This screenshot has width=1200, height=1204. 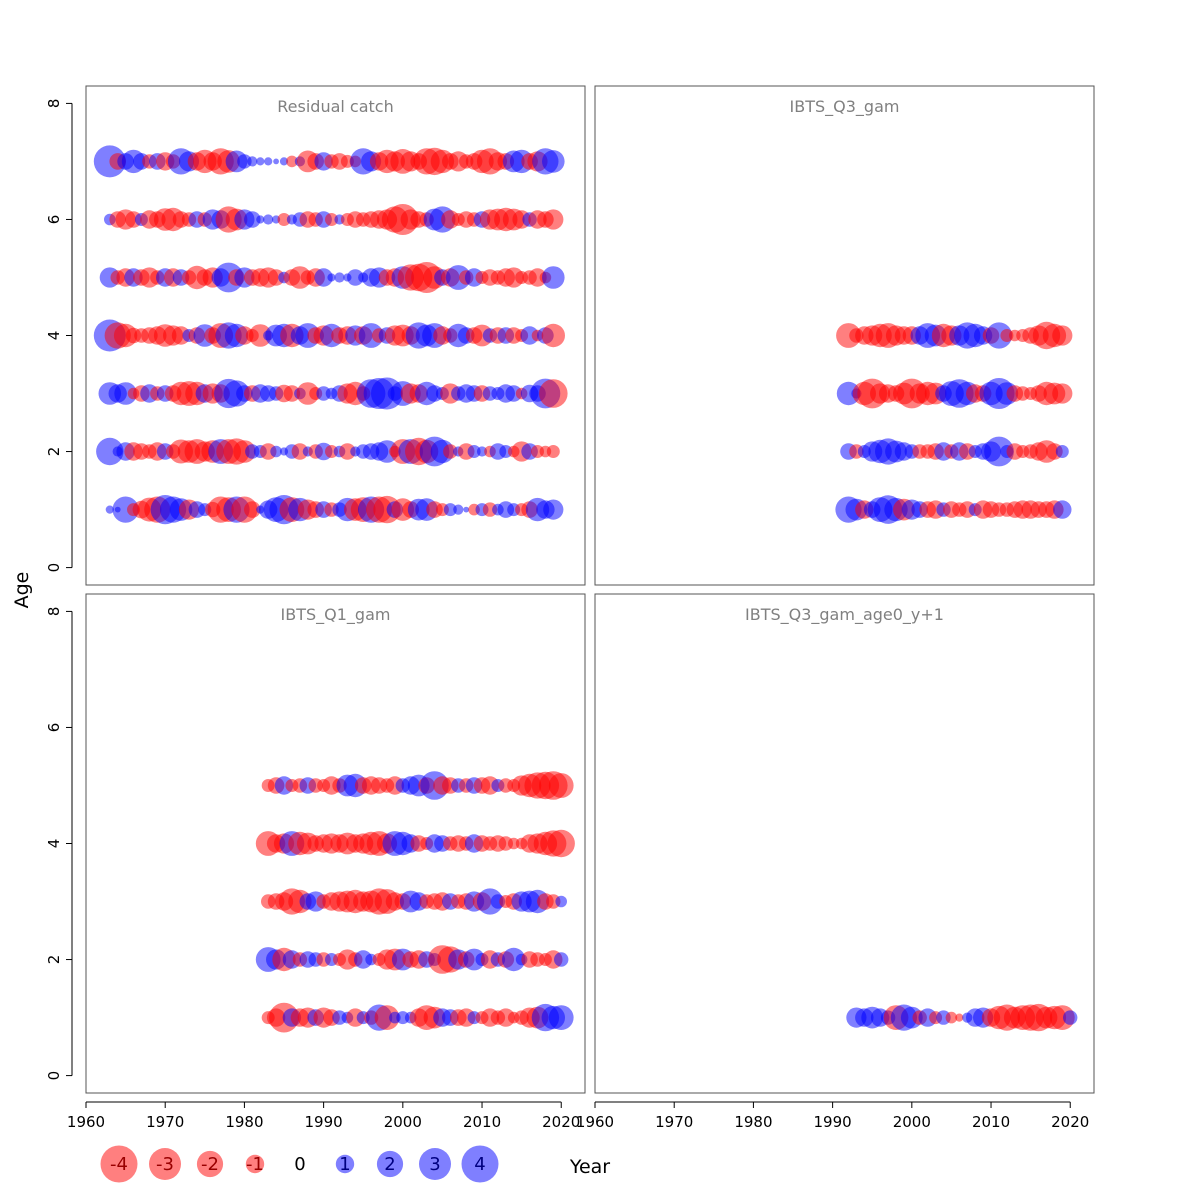 I want to click on legend-label: -3, so click(x=165, y=1164).